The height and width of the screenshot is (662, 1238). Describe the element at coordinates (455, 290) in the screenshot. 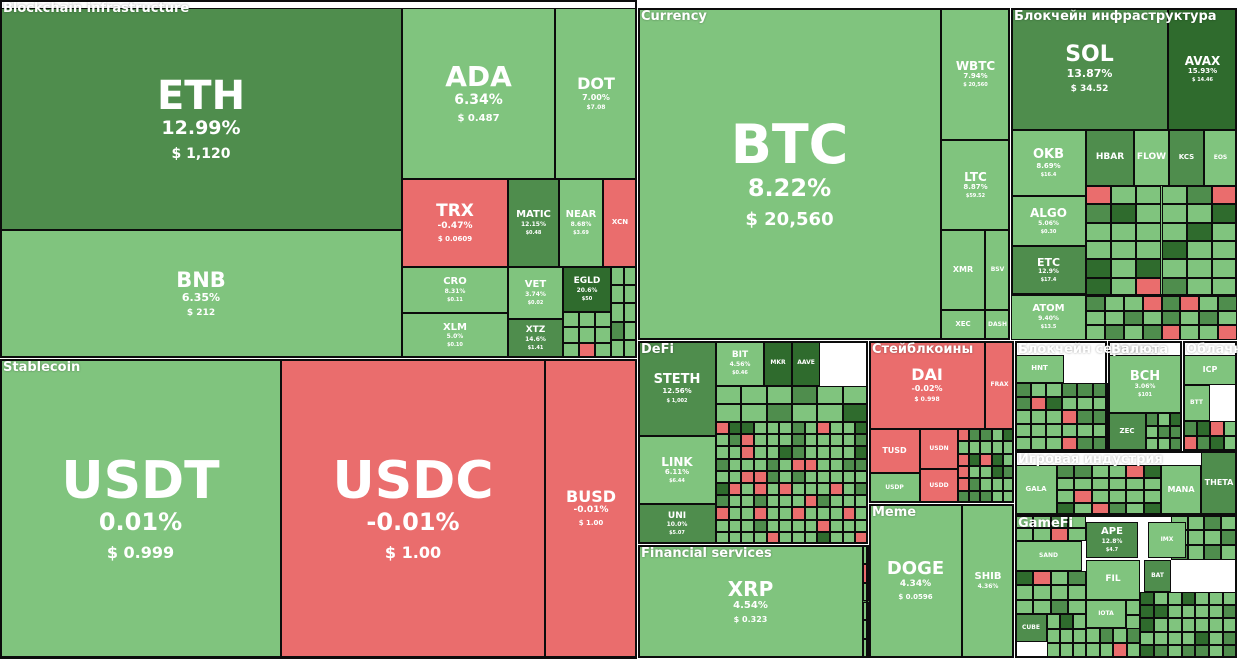

I see `coin-tile-cro: CRO 8.31% $0.11` at that location.